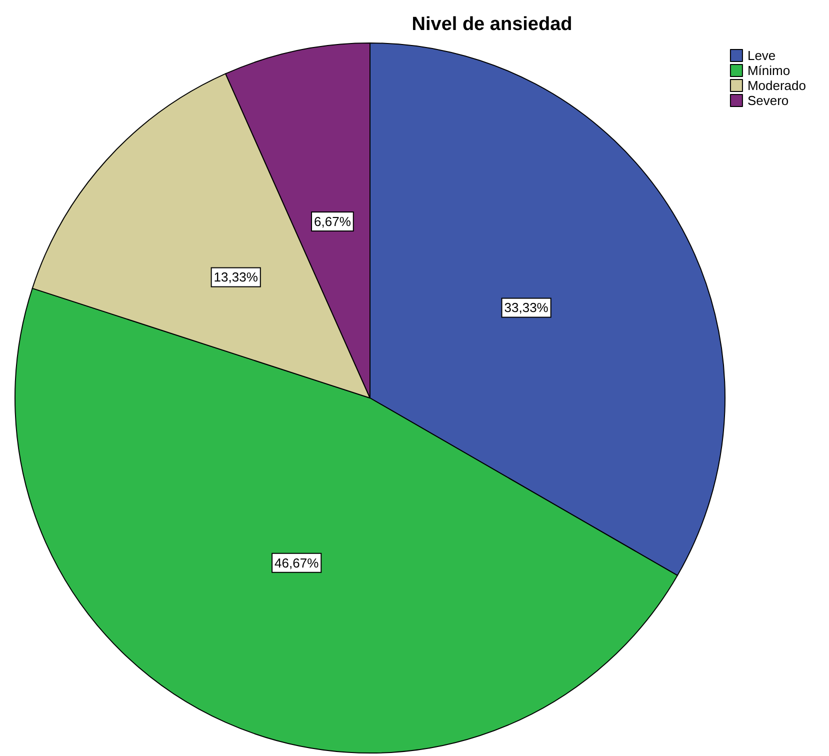  Describe the element at coordinates (768, 100) in the screenshot. I see `legend-label: Severo` at that location.